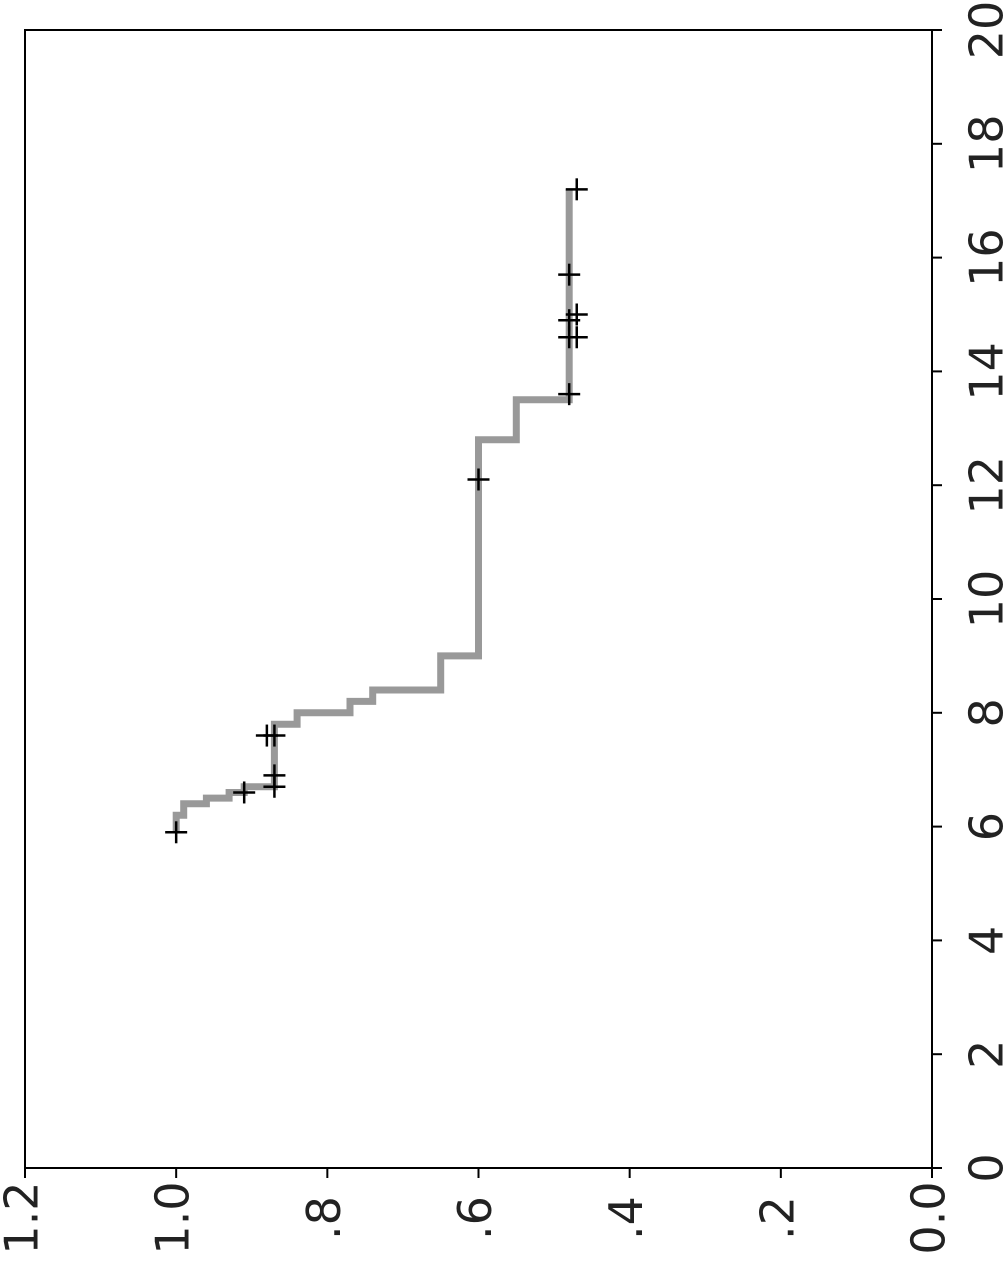  Describe the element at coordinates (24, 1217) in the screenshot. I see `y-tick-label-6: 1.2` at that location.